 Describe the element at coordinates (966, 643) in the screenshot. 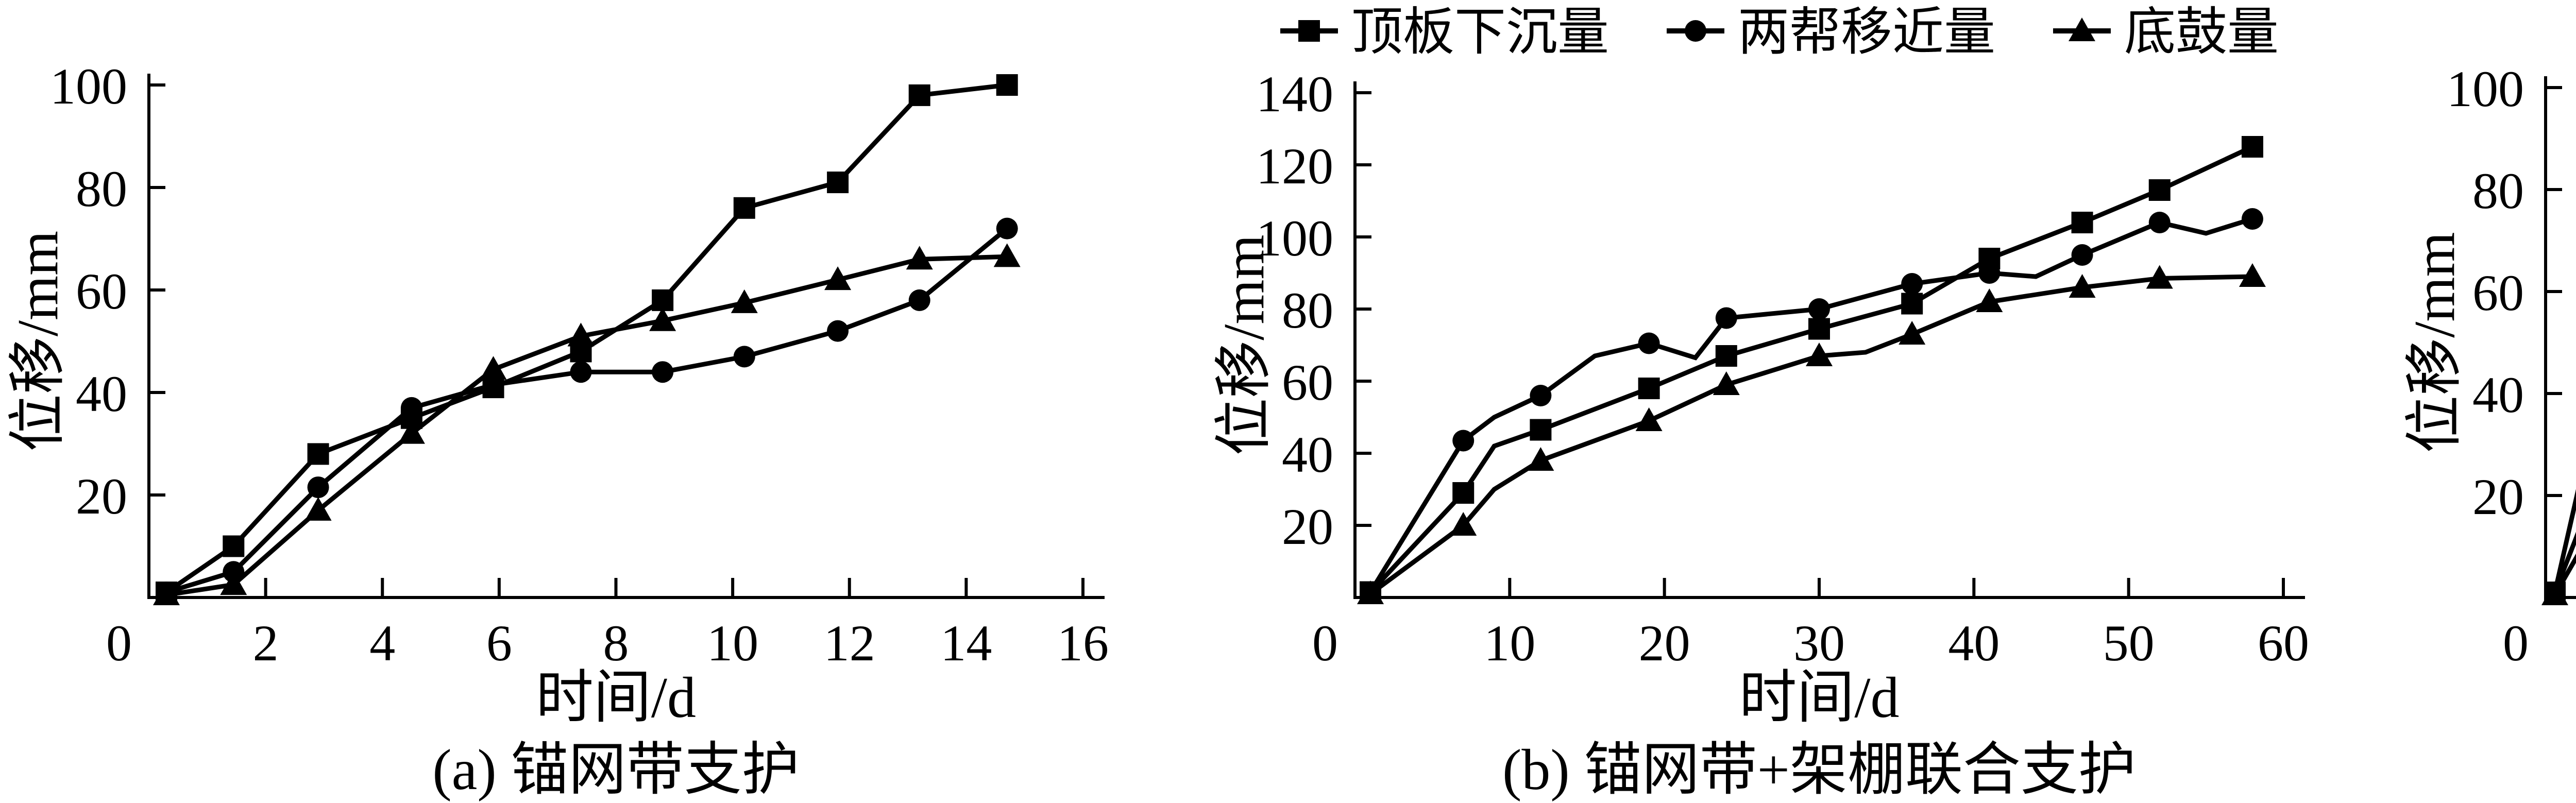

I see `x-tick-label: 14` at that location.